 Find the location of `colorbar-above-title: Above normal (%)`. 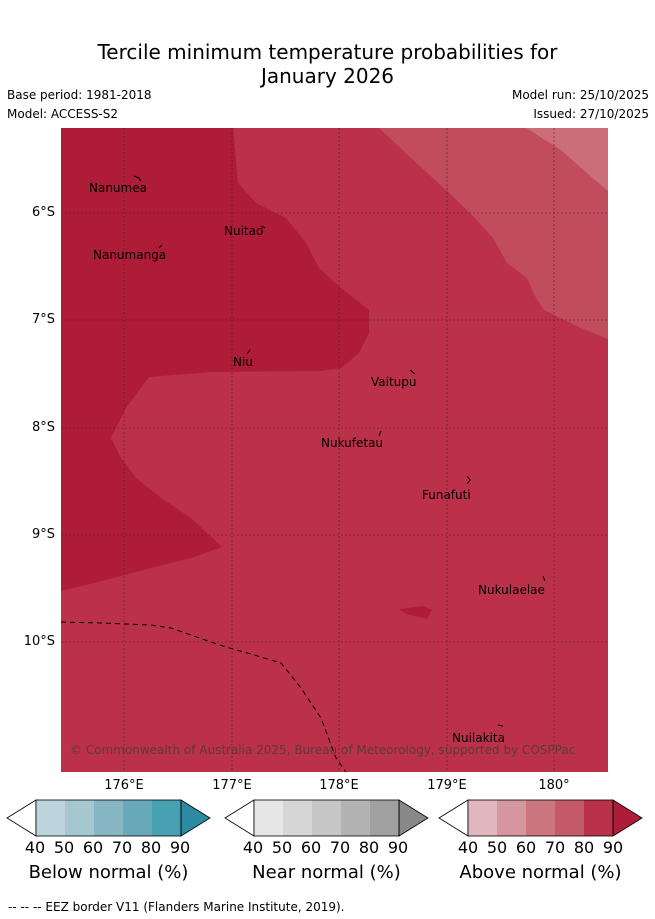

colorbar-above-title: Above normal (%) is located at coordinates (540, 872).